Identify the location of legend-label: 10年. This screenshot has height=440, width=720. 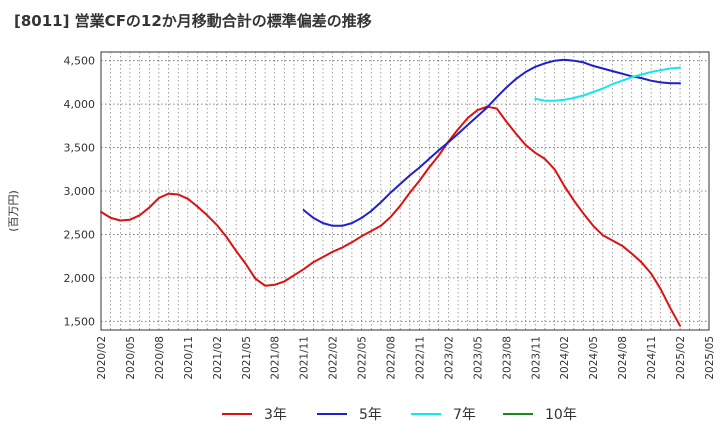
(561, 415).